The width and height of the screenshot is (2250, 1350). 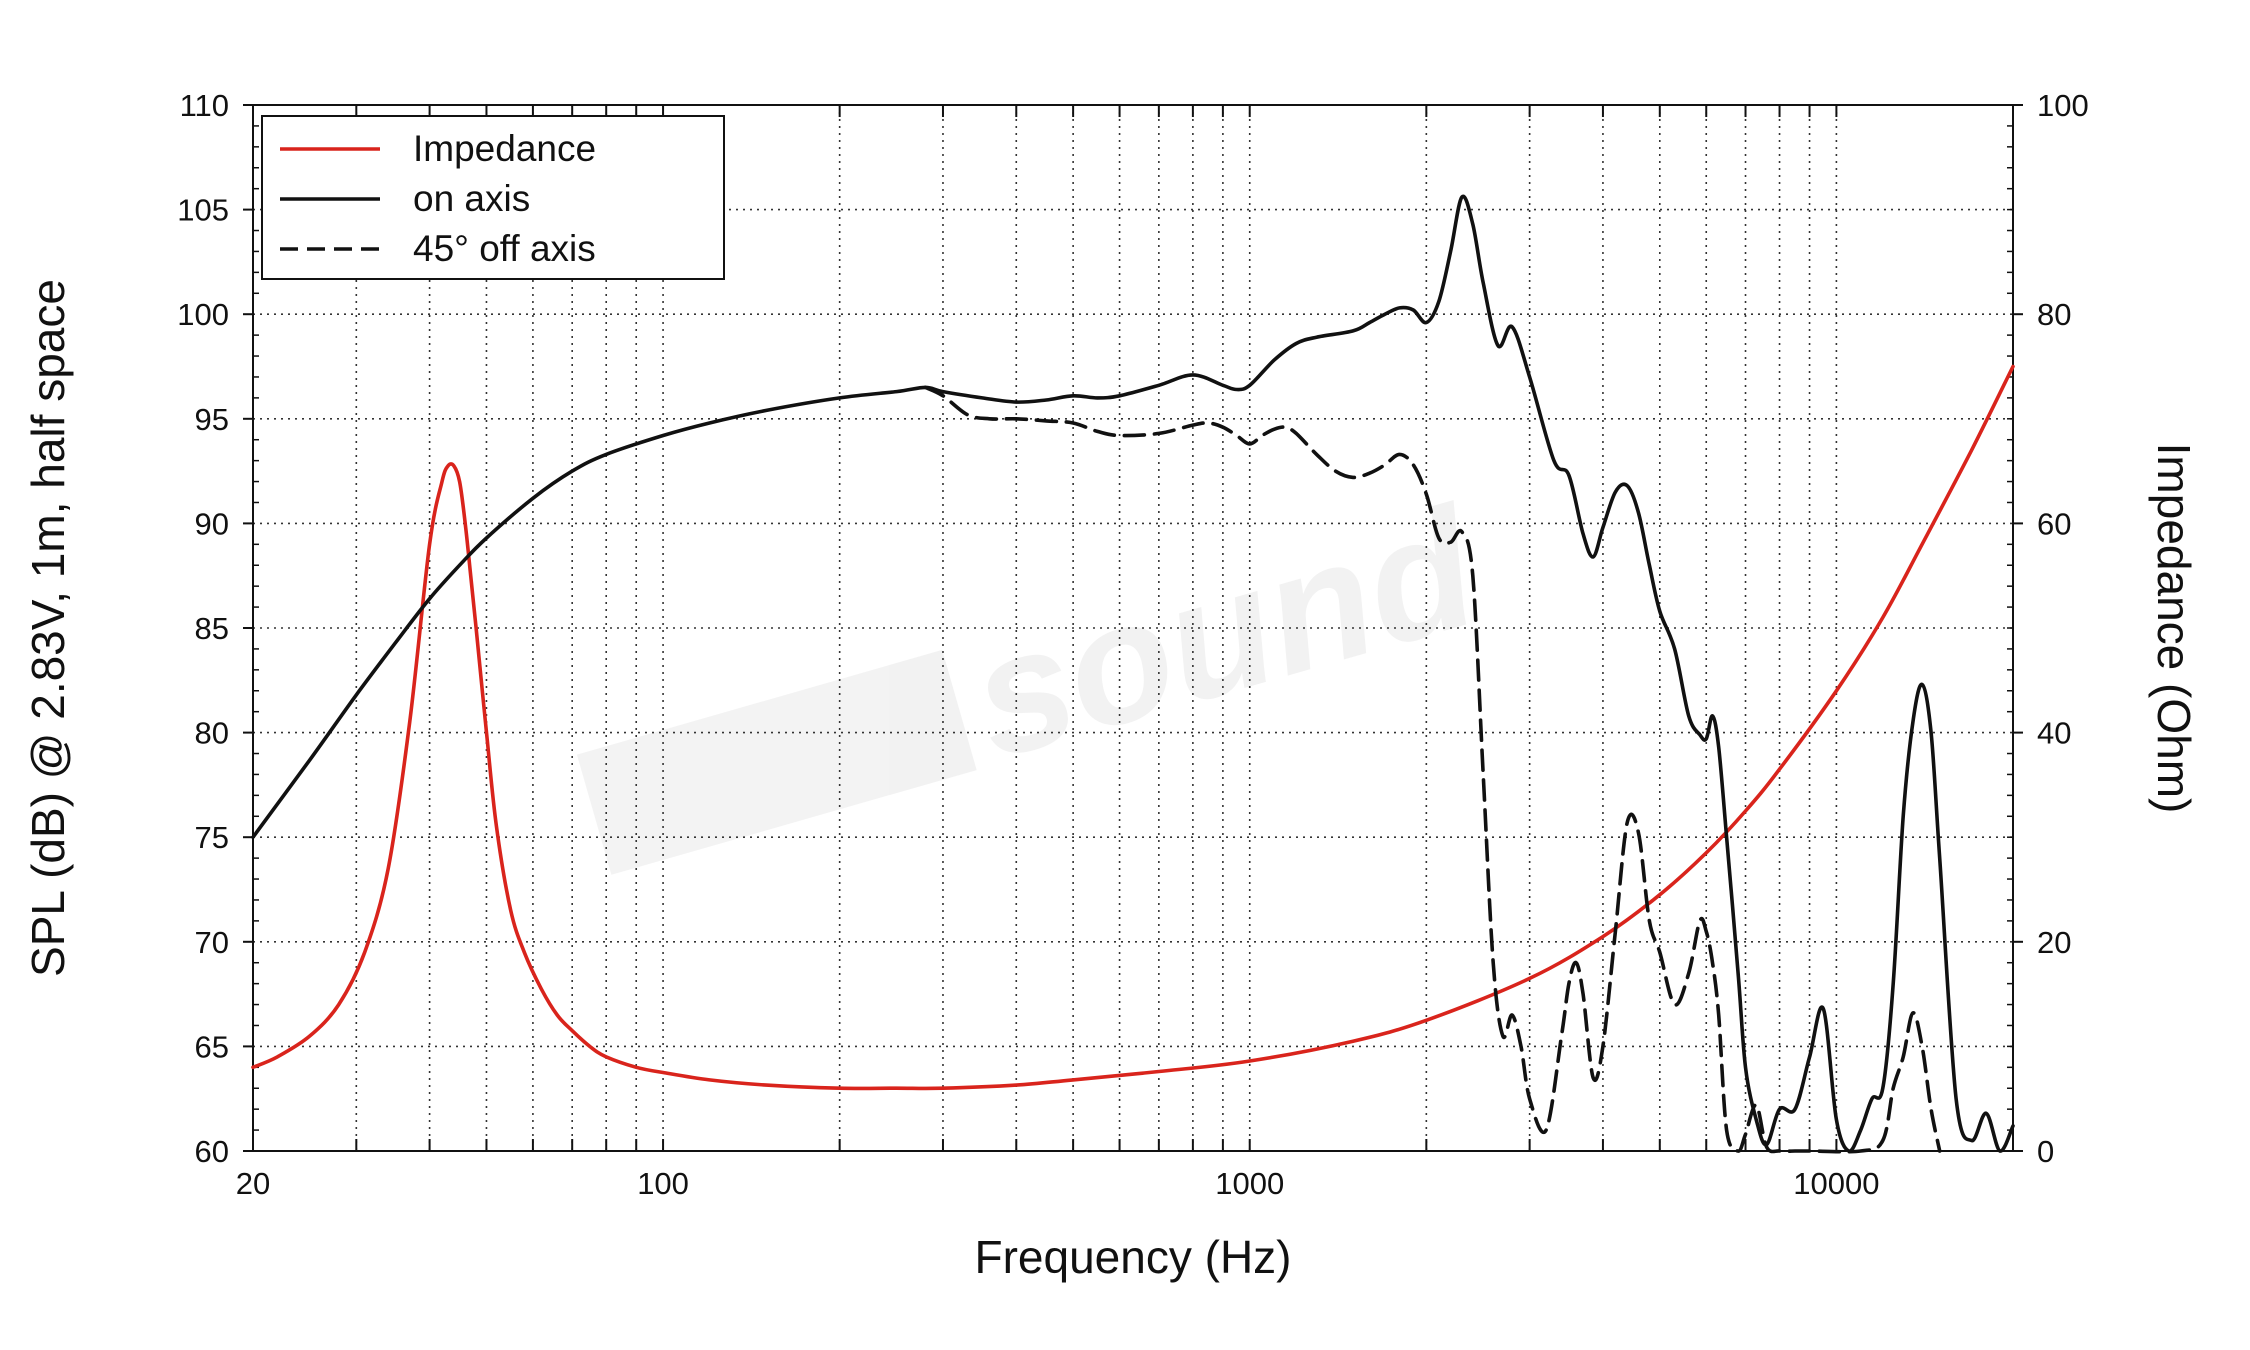 I want to click on y2-tick-label: 20, so click(x=2054, y=942).